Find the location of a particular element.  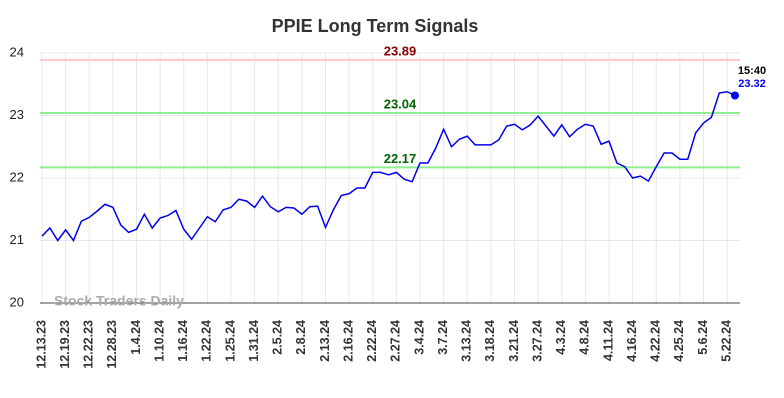

x-tick-label: 4.8.24 is located at coordinates (585, 337).